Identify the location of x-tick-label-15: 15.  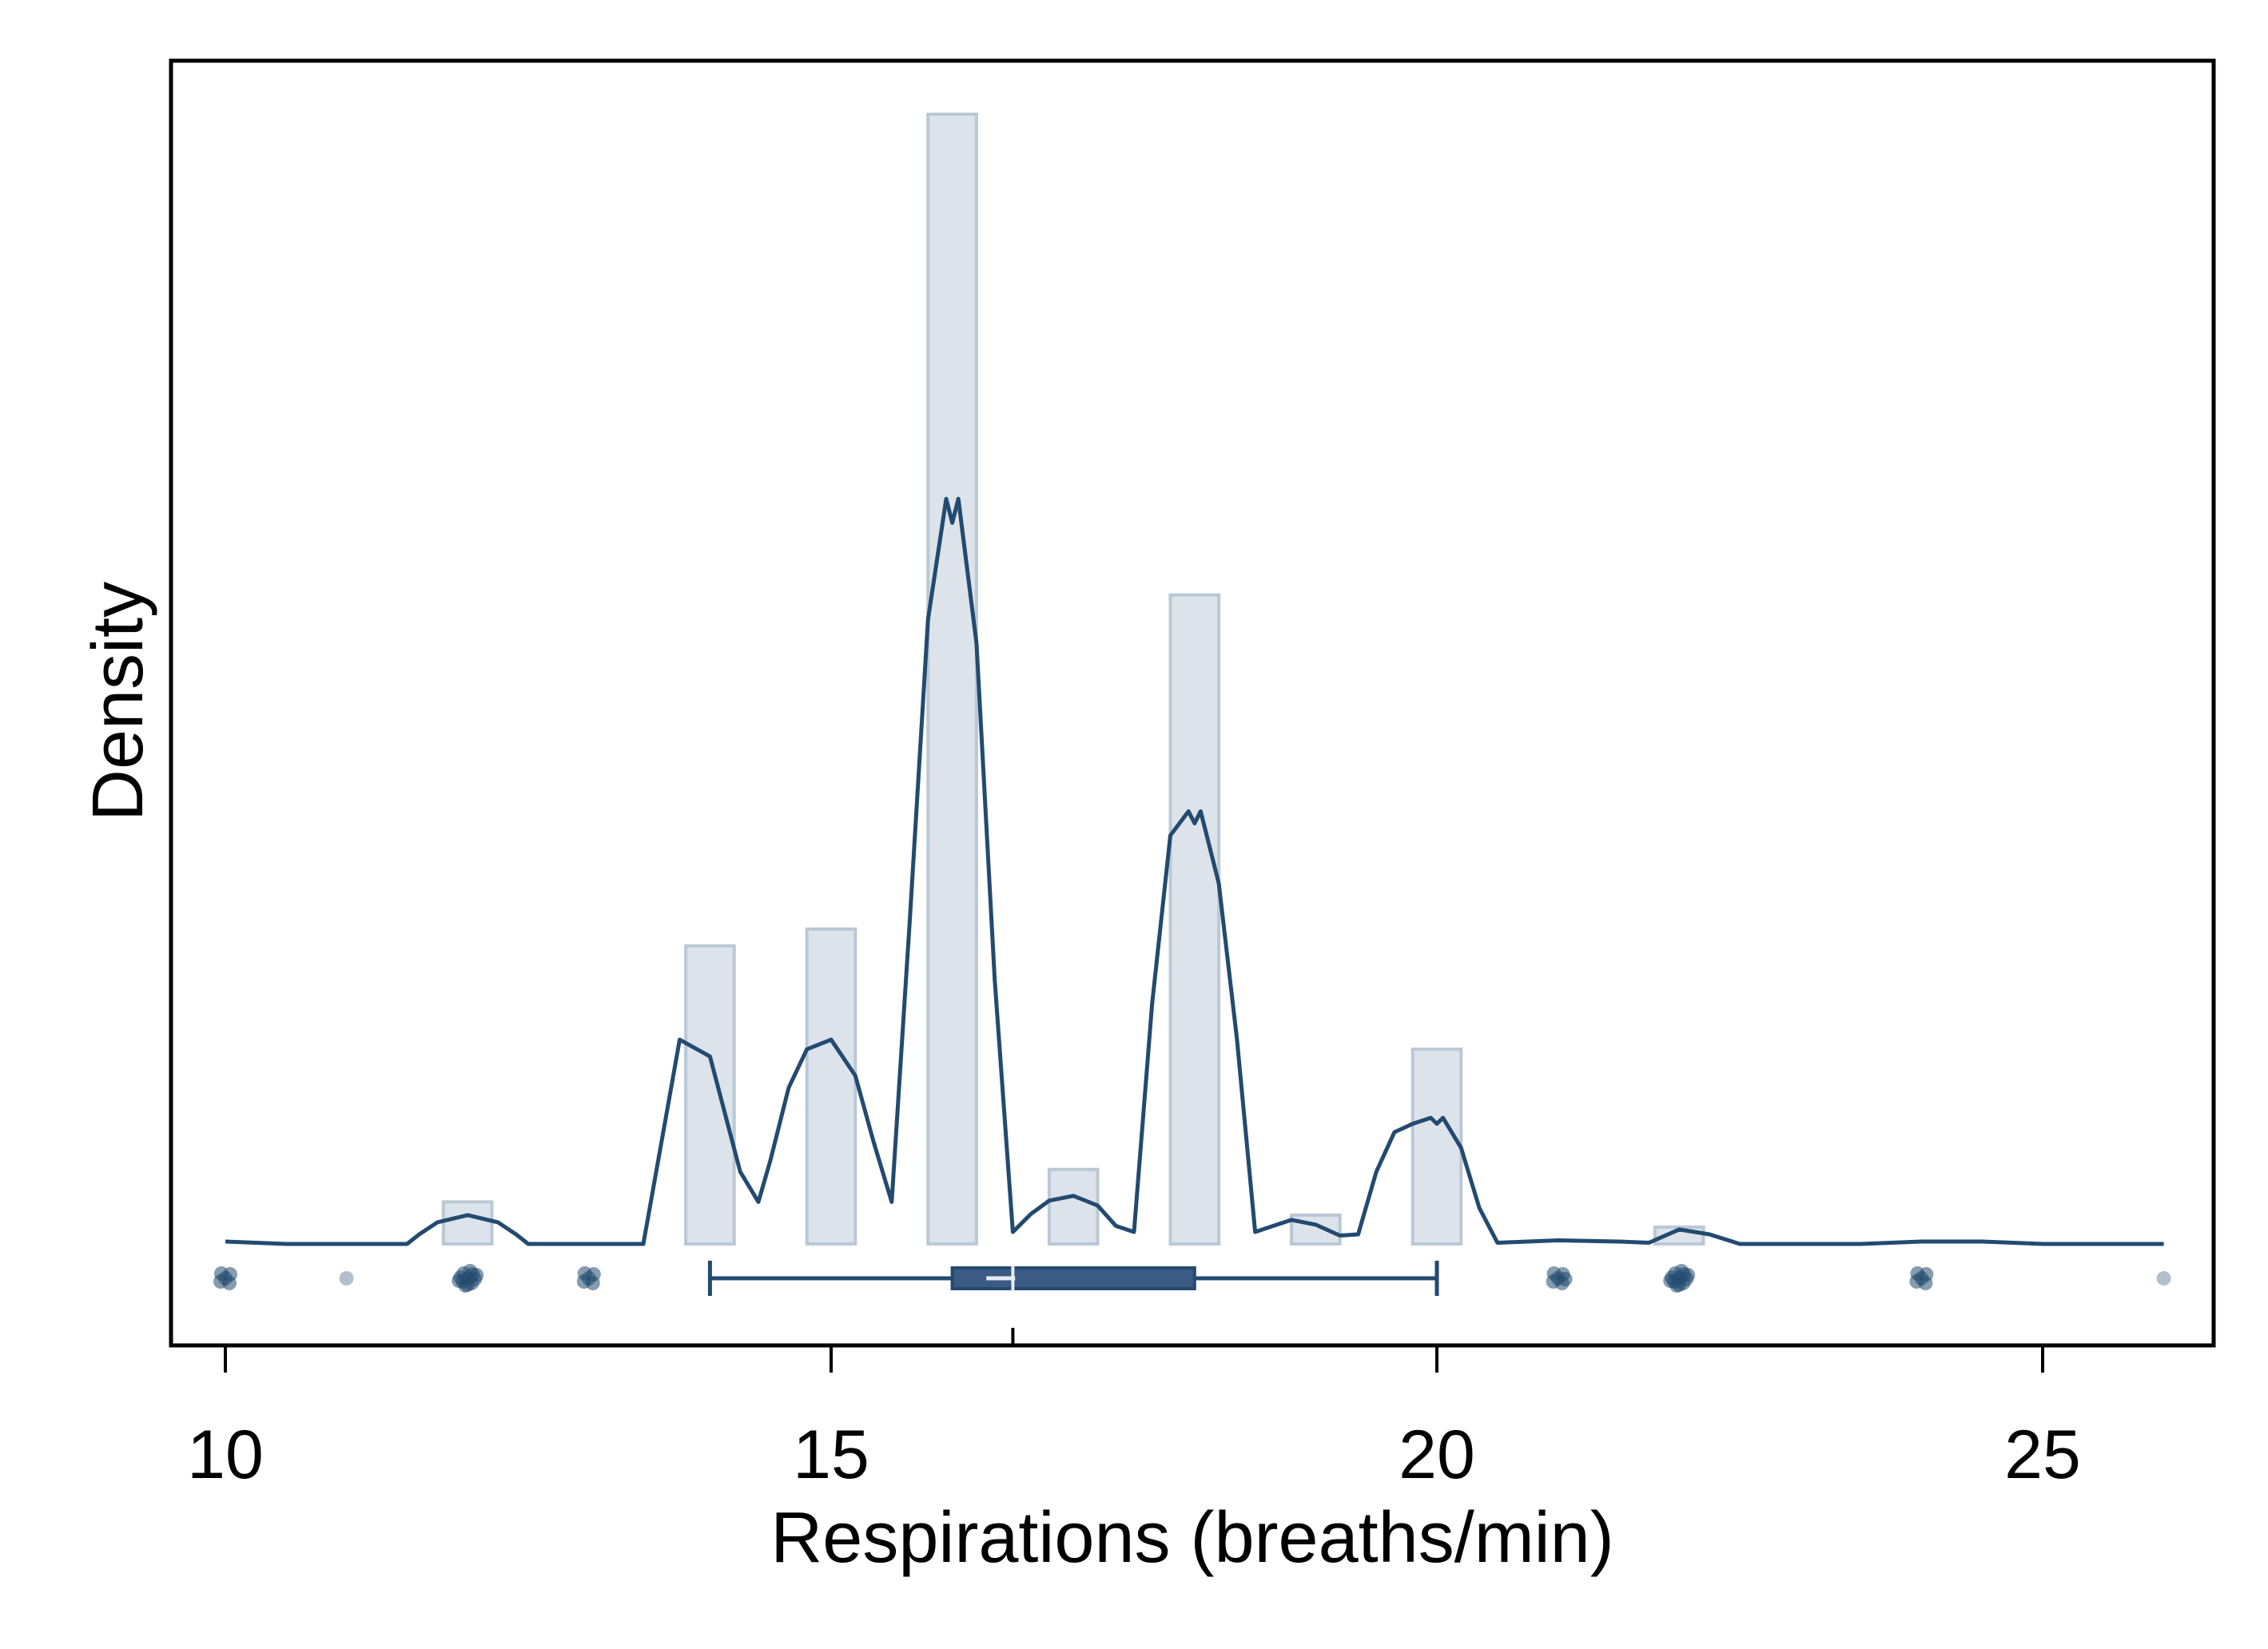
(831, 1455).